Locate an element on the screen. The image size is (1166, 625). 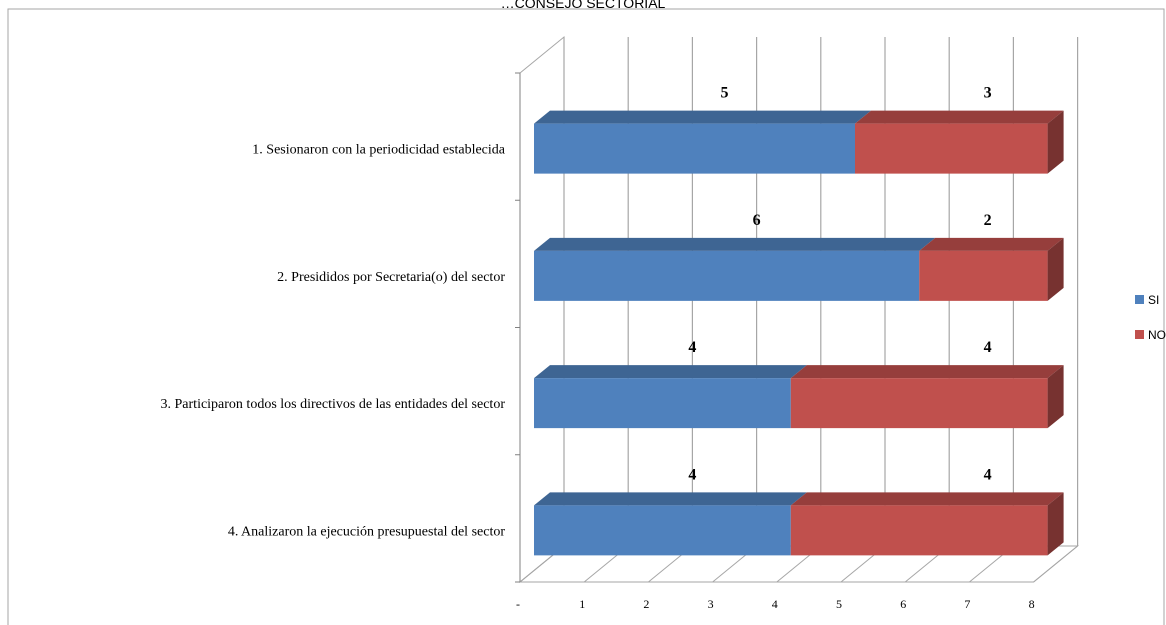
data-label-no: 3 is located at coordinates (988, 93).